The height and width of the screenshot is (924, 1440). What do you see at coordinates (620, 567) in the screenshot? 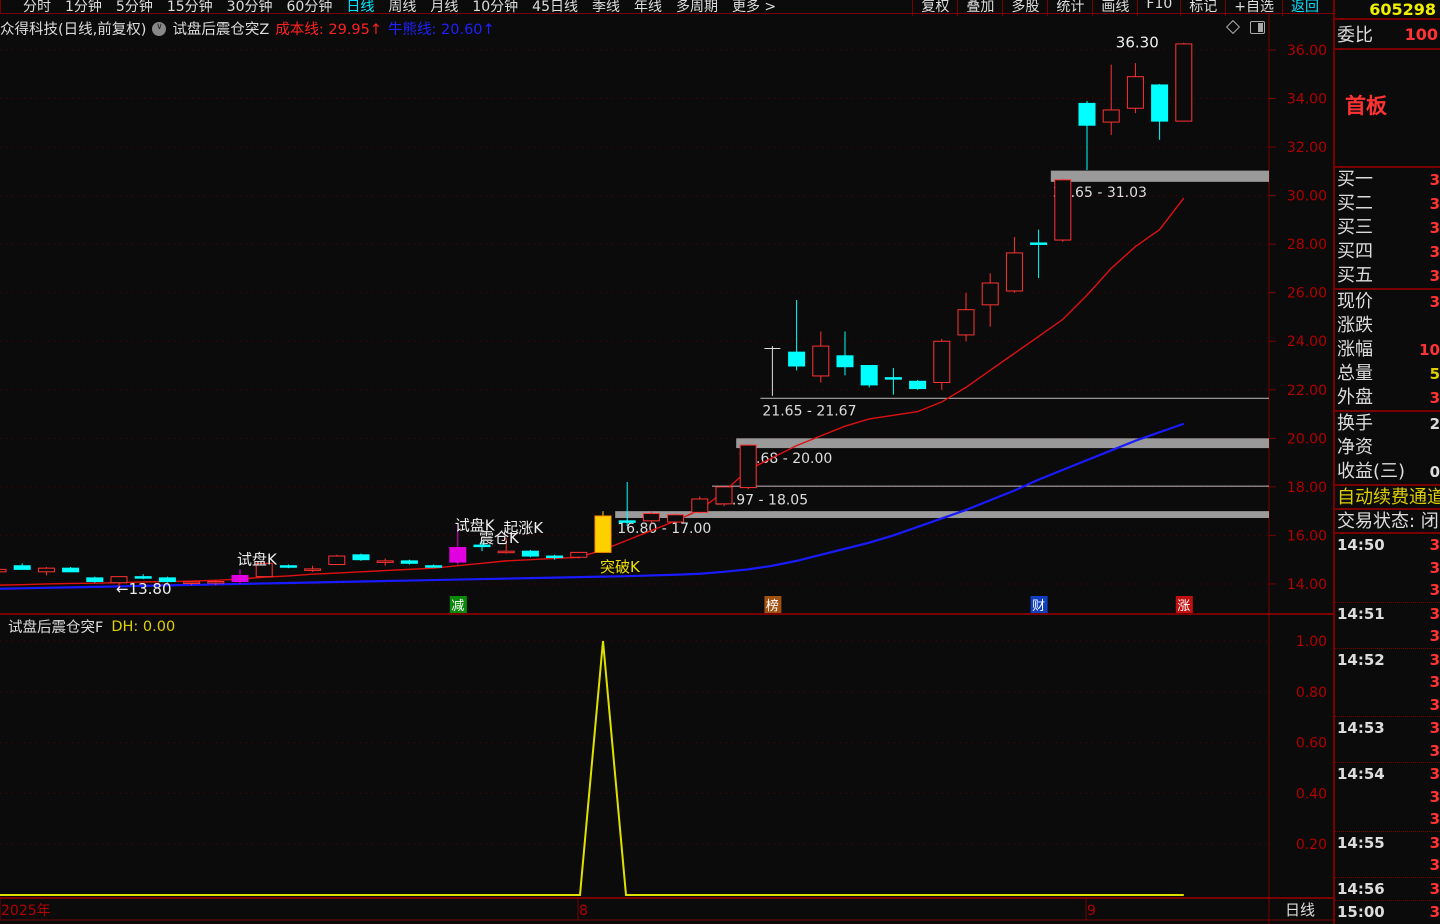
I see `annotation: 突破K` at bounding box center [620, 567].